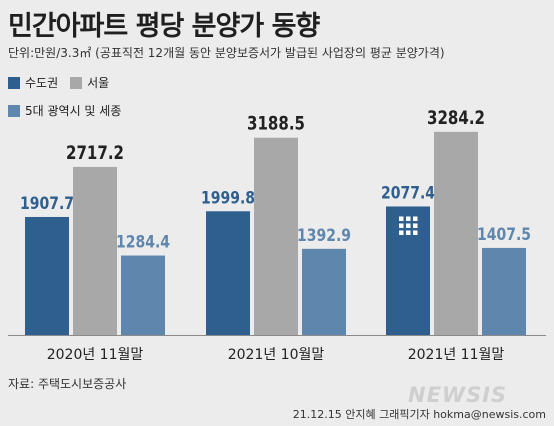 The height and width of the screenshot is (426, 554). I want to click on value-label-metro-2021-11: 1407.5, so click(504, 235).